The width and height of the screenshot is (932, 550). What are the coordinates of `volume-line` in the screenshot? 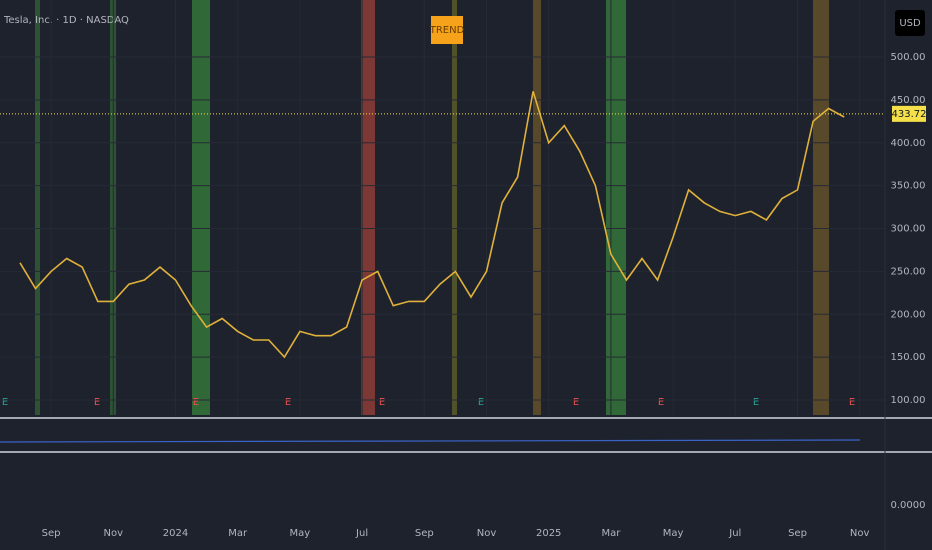 It's located at (430, 441).